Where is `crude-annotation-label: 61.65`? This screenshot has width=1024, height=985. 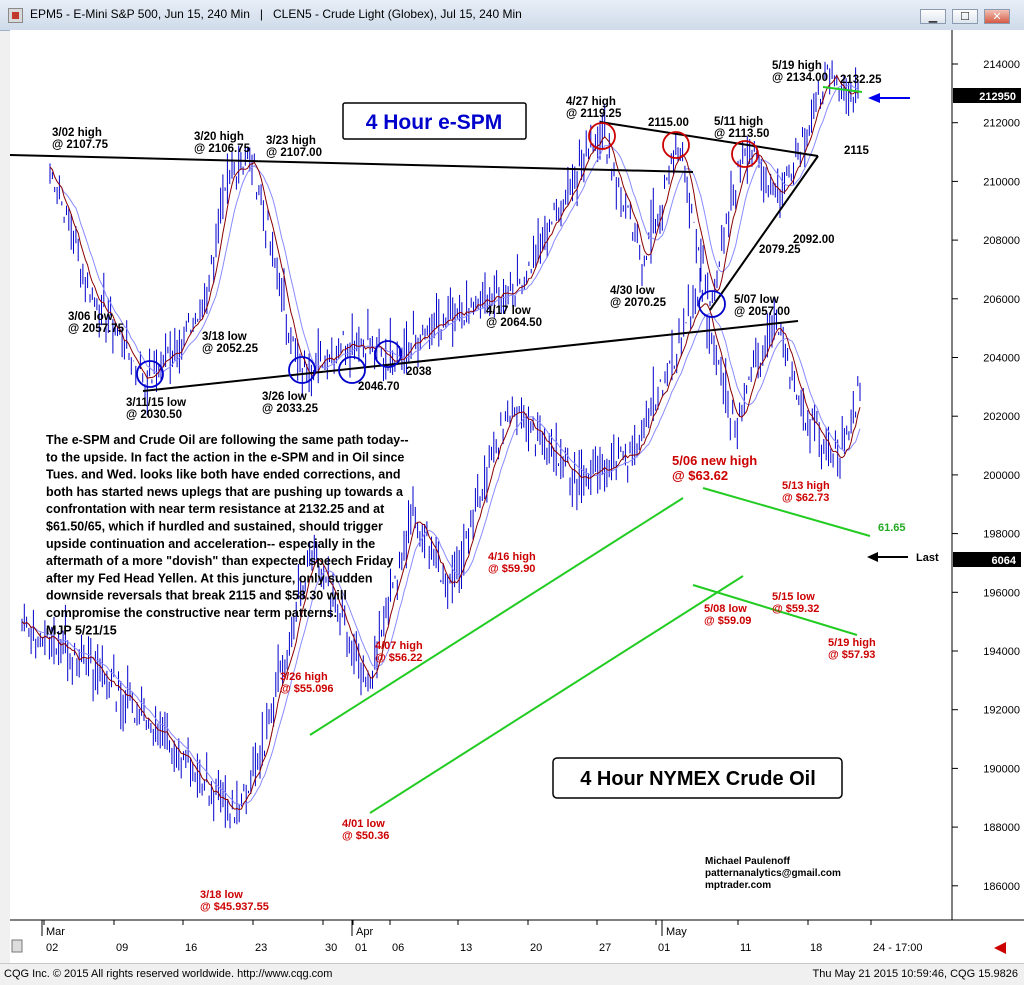 crude-annotation-label: 61.65 is located at coordinates (892, 528).